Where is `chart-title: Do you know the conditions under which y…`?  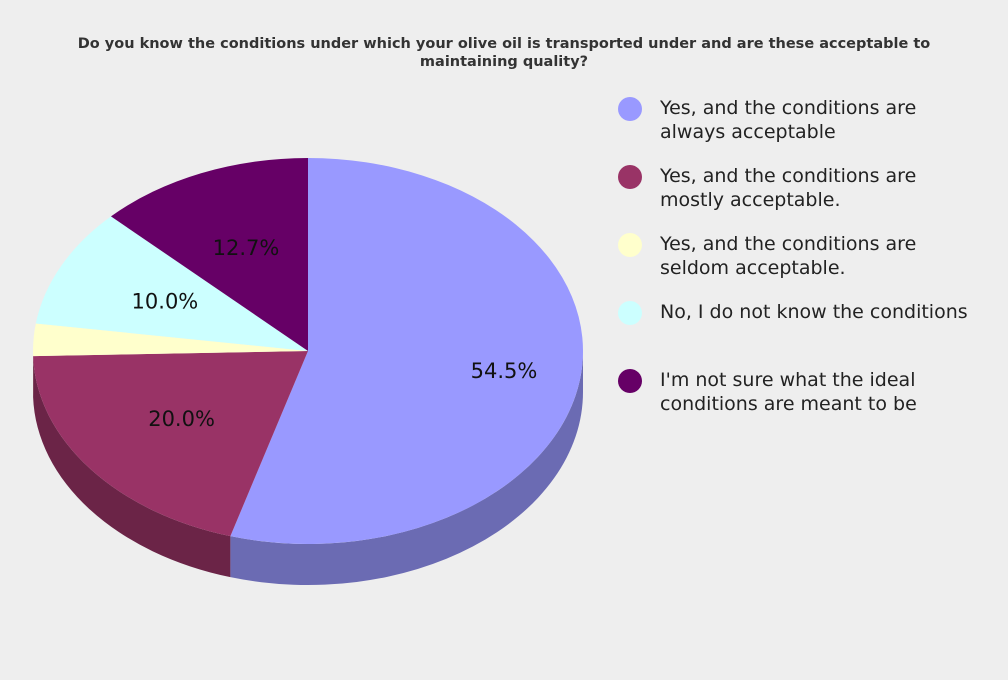 chart-title: Do you know the conditions under which y… is located at coordinates (504, 53).